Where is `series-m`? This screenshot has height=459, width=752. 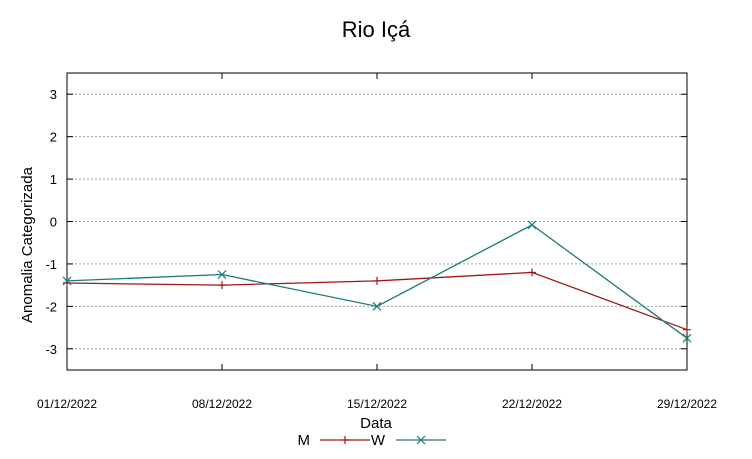 series-m is located at coordinates (377, 301).